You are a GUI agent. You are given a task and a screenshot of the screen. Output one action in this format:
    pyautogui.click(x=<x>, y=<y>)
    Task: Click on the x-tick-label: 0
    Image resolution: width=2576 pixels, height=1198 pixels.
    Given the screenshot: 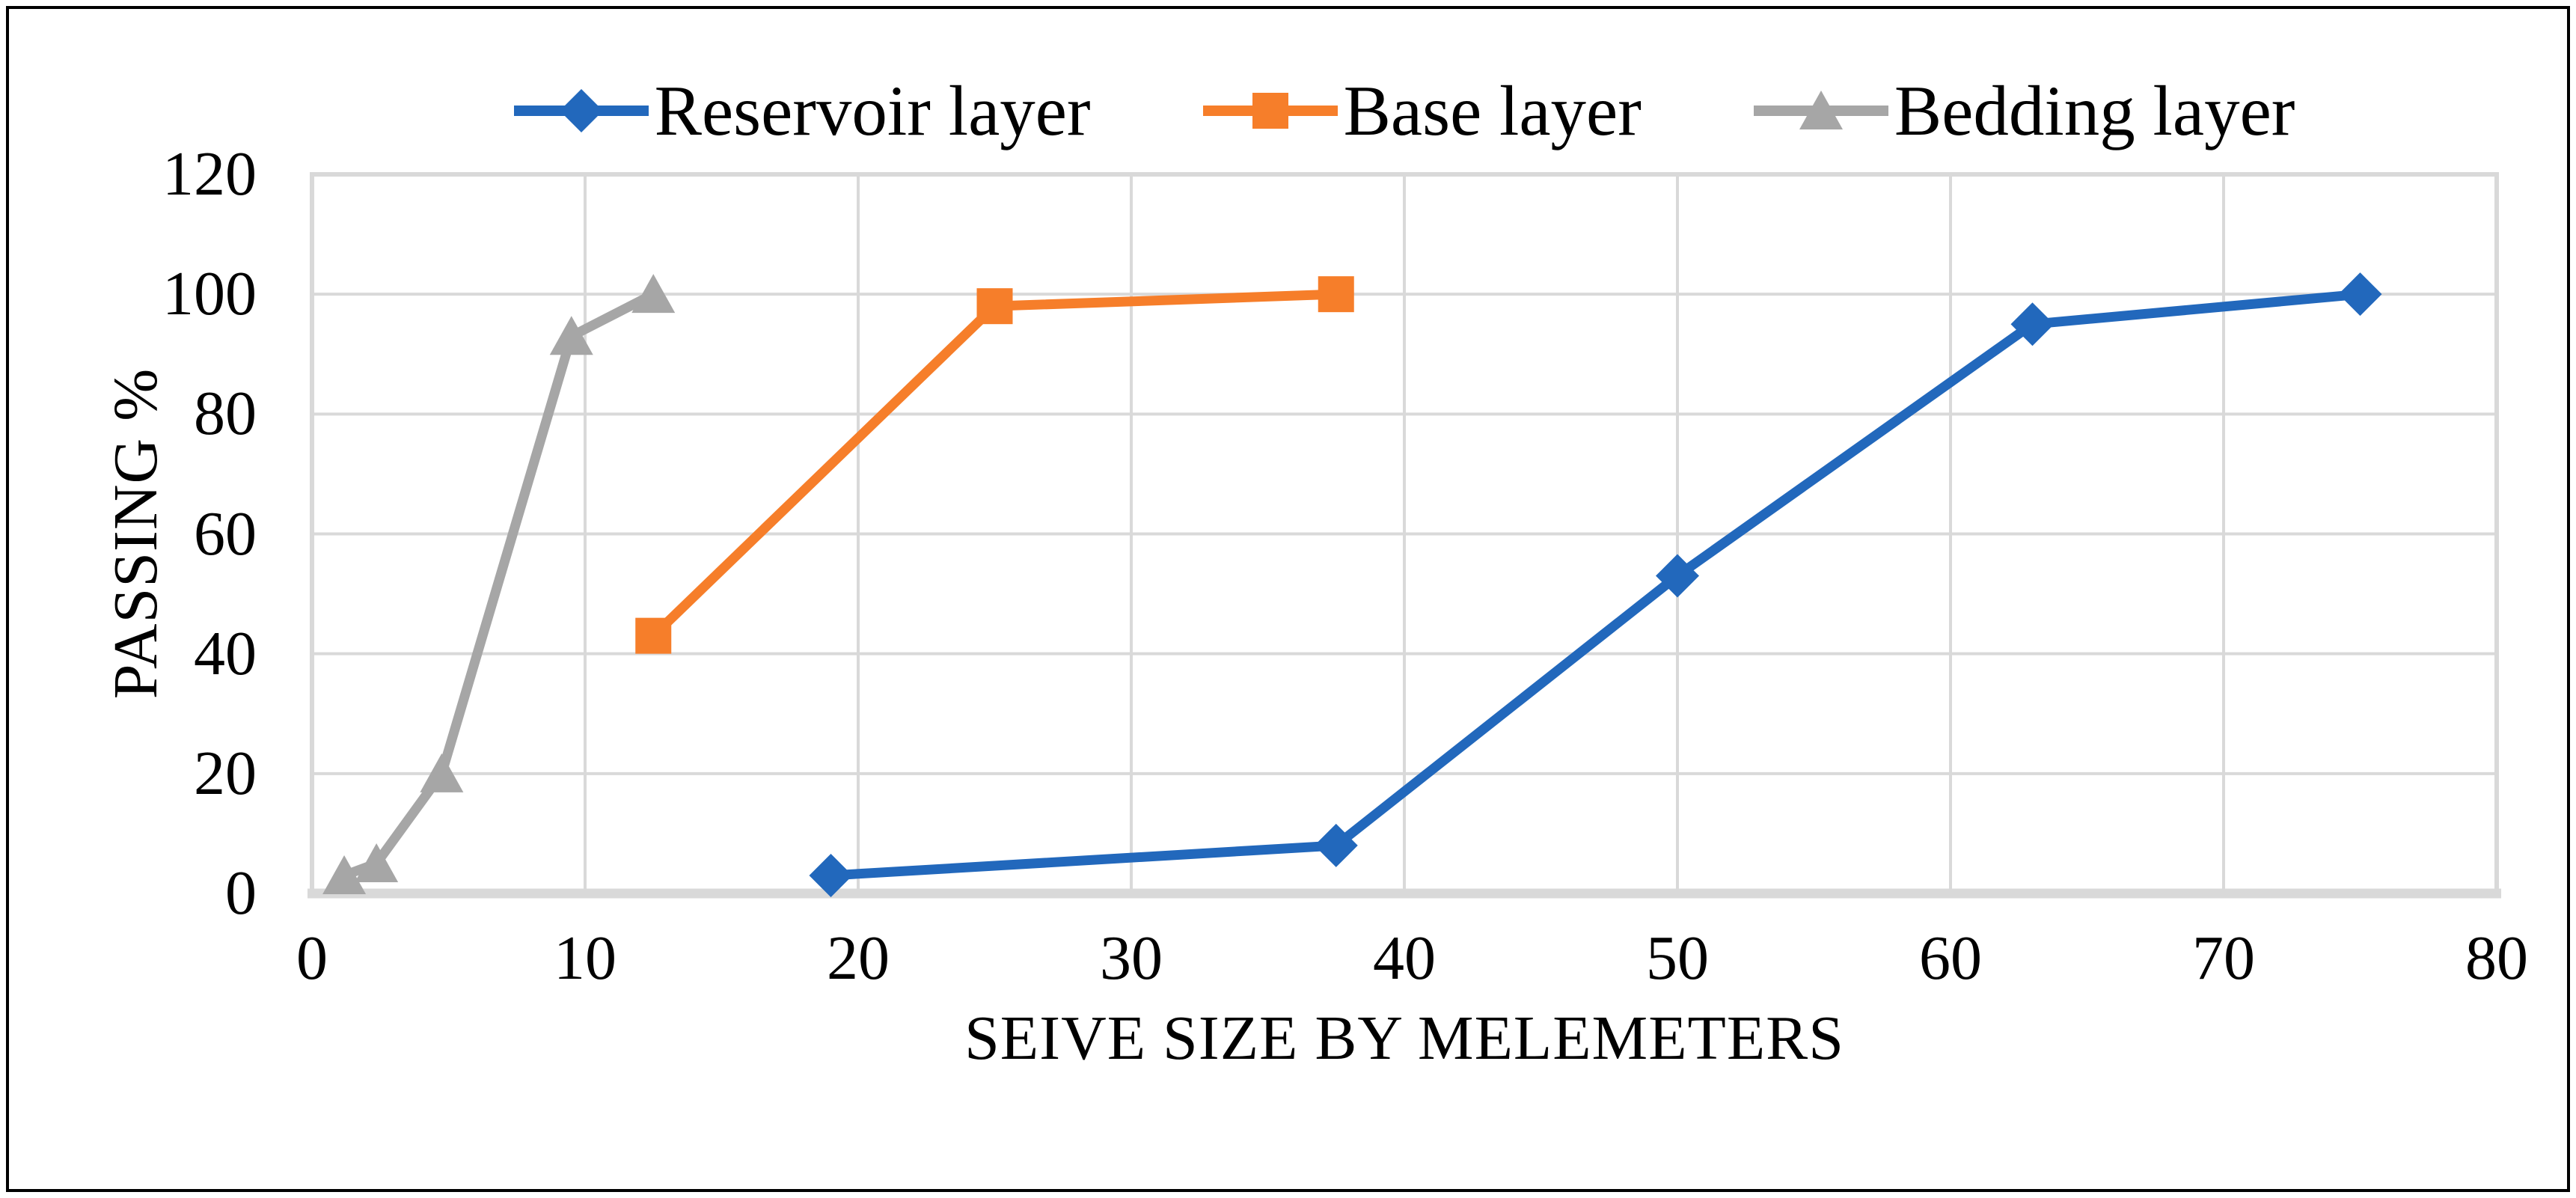 What is the action you would take?
    pyautogui.click(x=312, y=958)
    